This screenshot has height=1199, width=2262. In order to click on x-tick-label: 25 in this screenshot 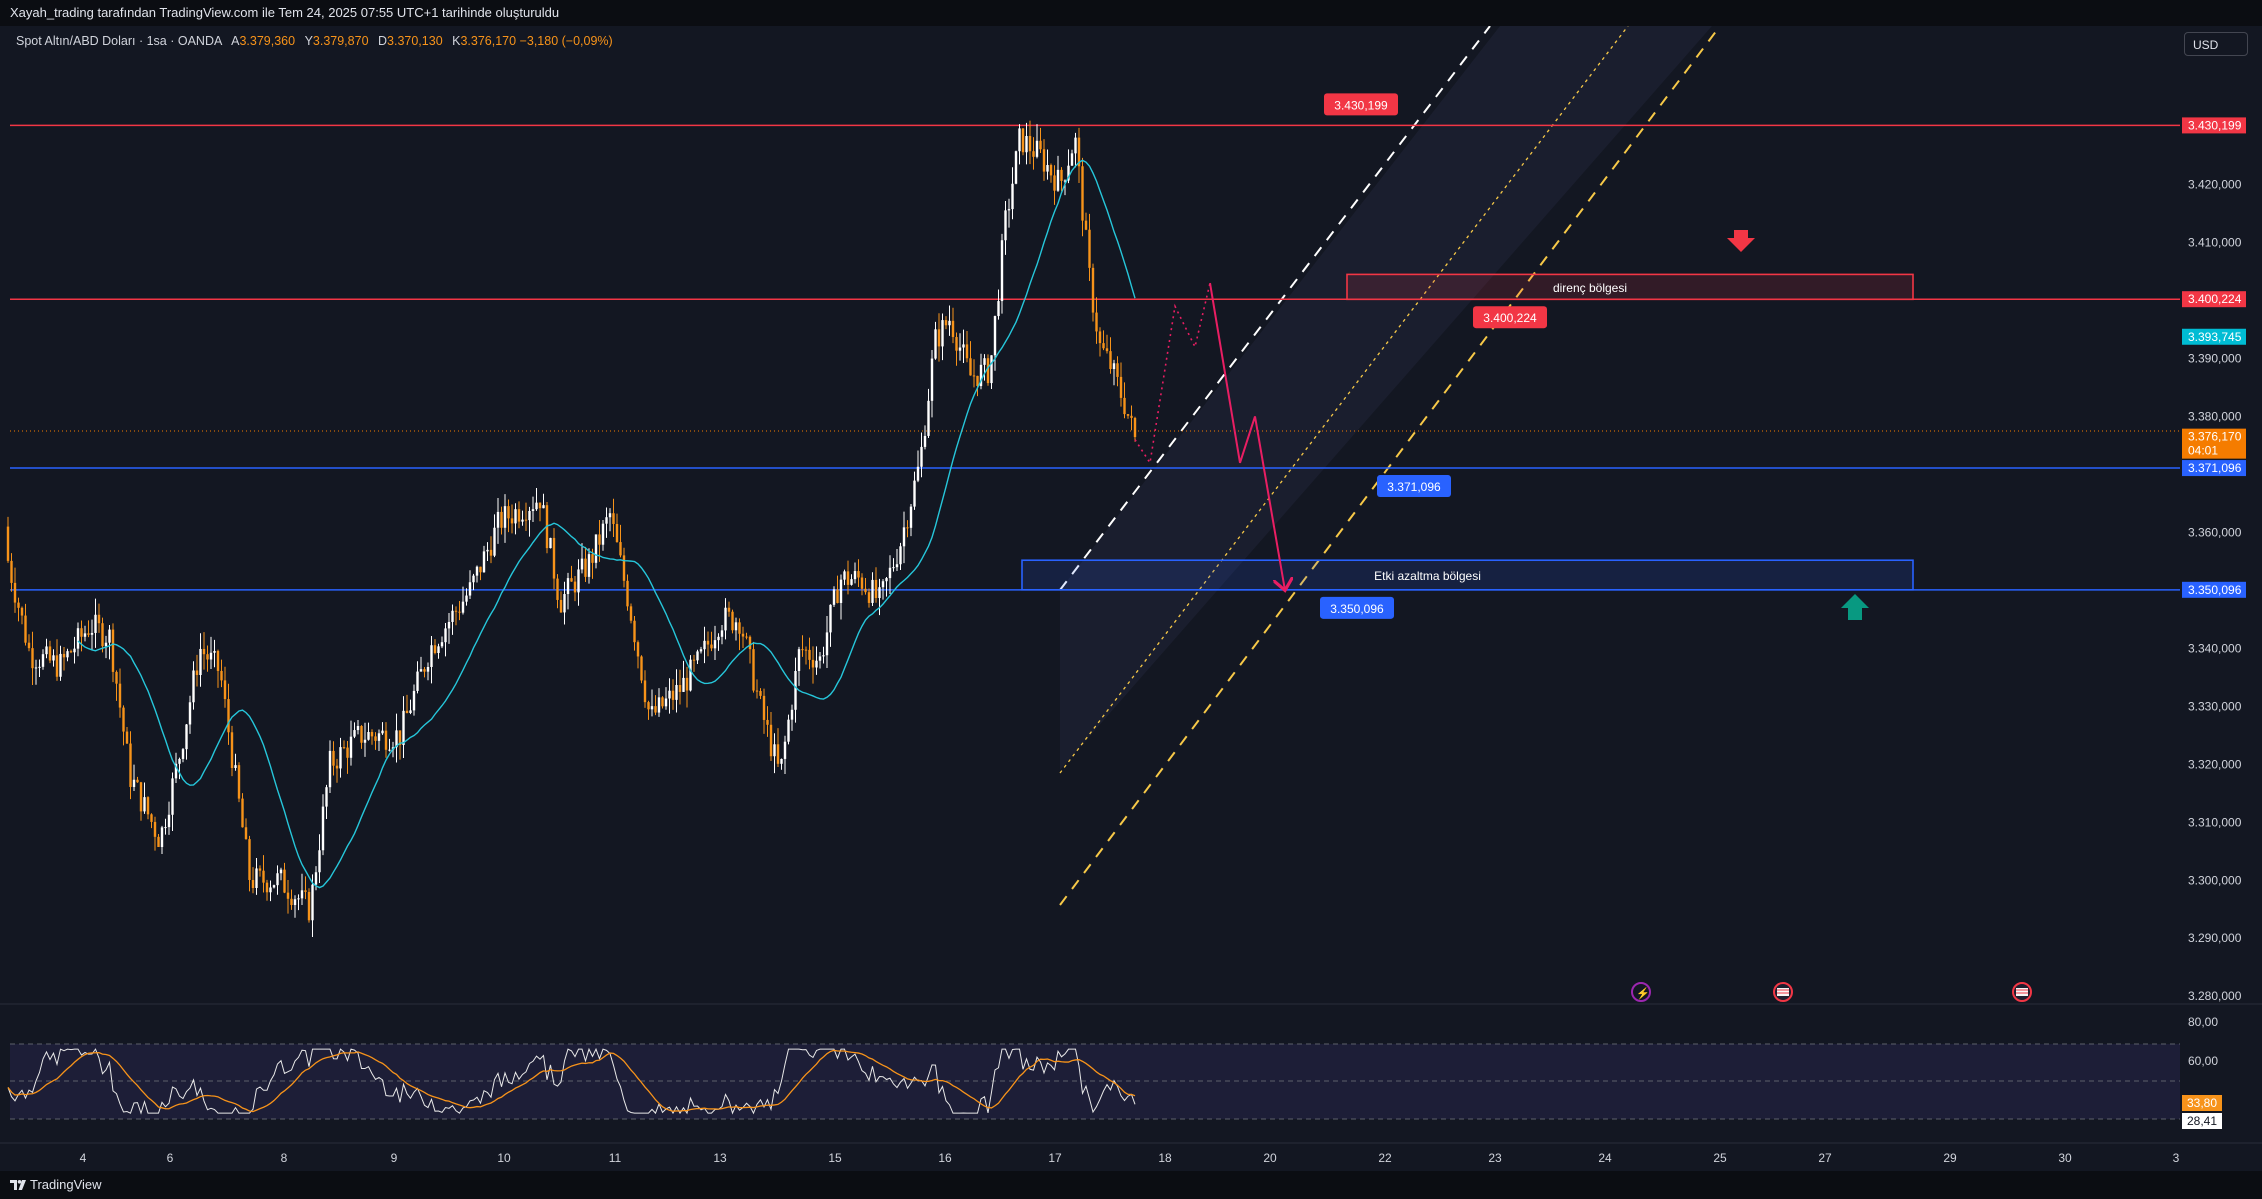, I will do `click(1720, 1158)`.